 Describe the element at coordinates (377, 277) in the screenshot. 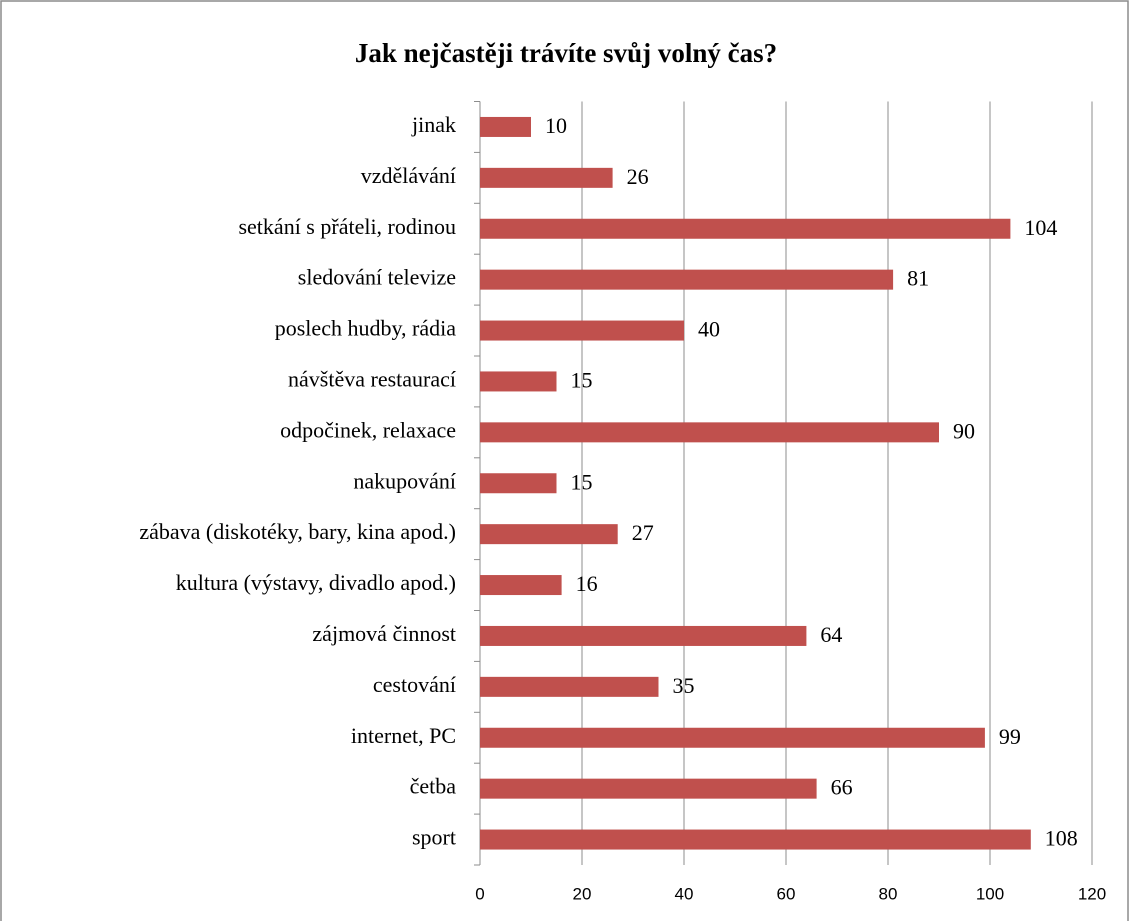

I see `y-tick-label: sledování televize` at that location.